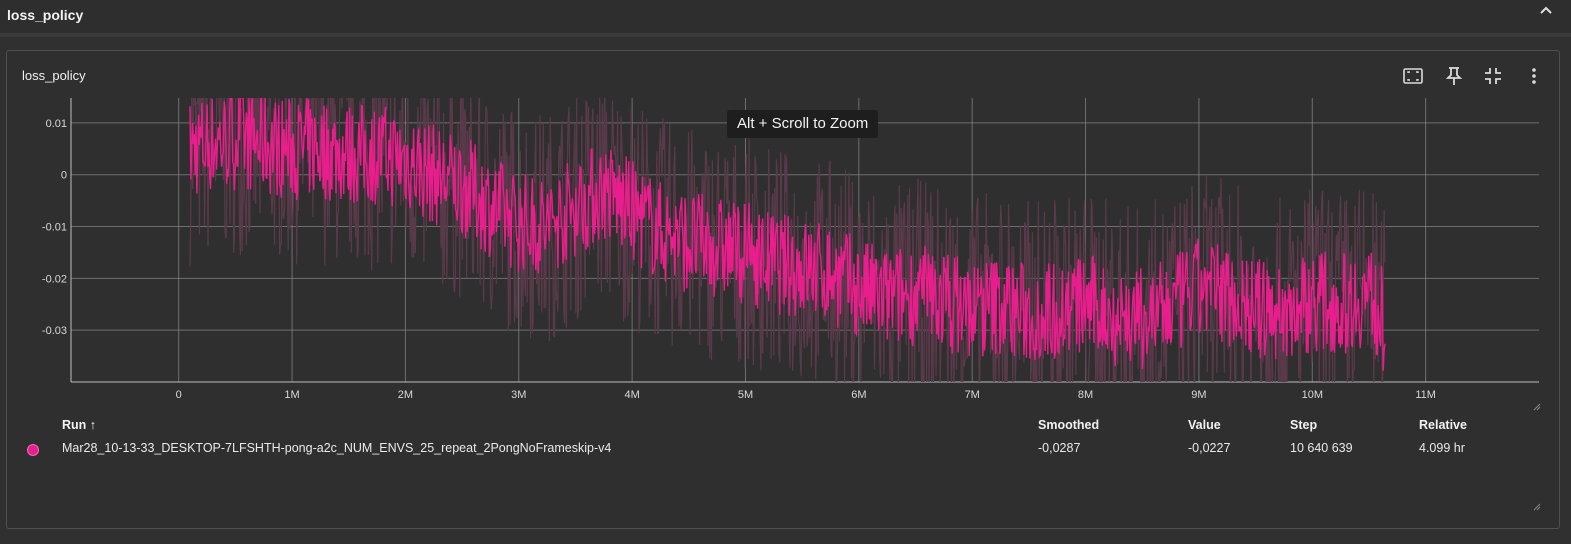 Image resolution: width=1571 pixels, height=544 pixels. What do you see at coordinates (1204, 425) in the screenshot?
I see `table-header-value: Value` at bounding box center [1204, 425].